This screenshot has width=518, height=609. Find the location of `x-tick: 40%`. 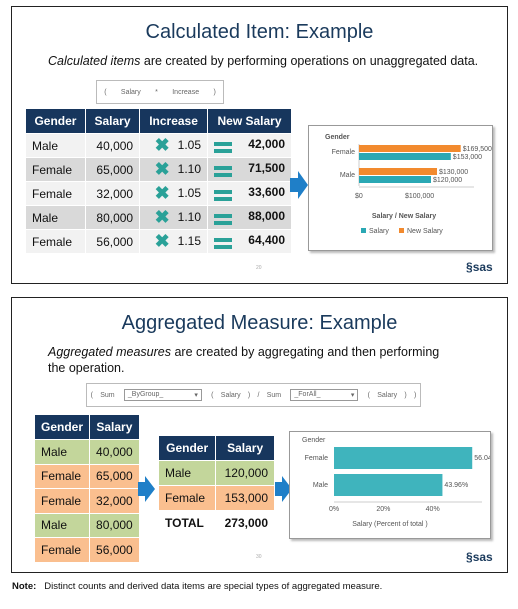

x-tick: 40% is located at coordinates (433, 509).